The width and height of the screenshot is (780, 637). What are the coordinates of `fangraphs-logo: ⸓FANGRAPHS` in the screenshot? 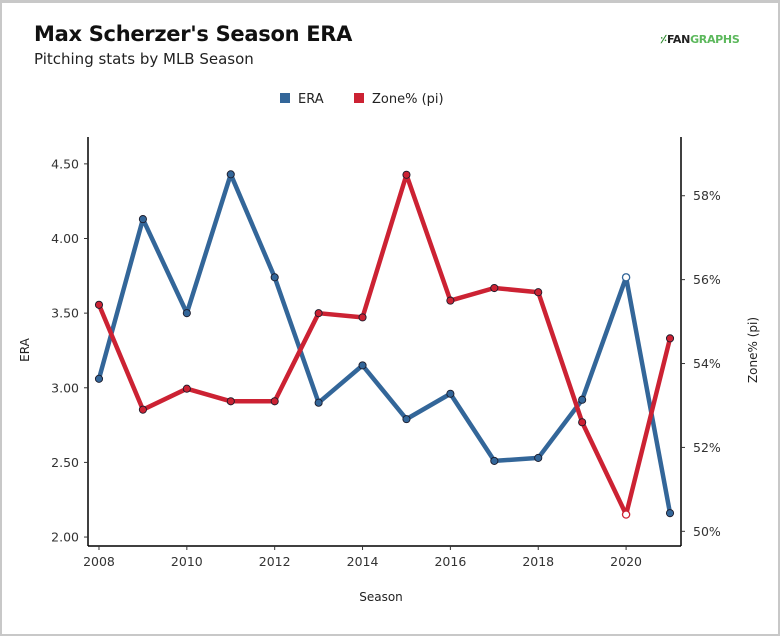 It's located at (700, 39).